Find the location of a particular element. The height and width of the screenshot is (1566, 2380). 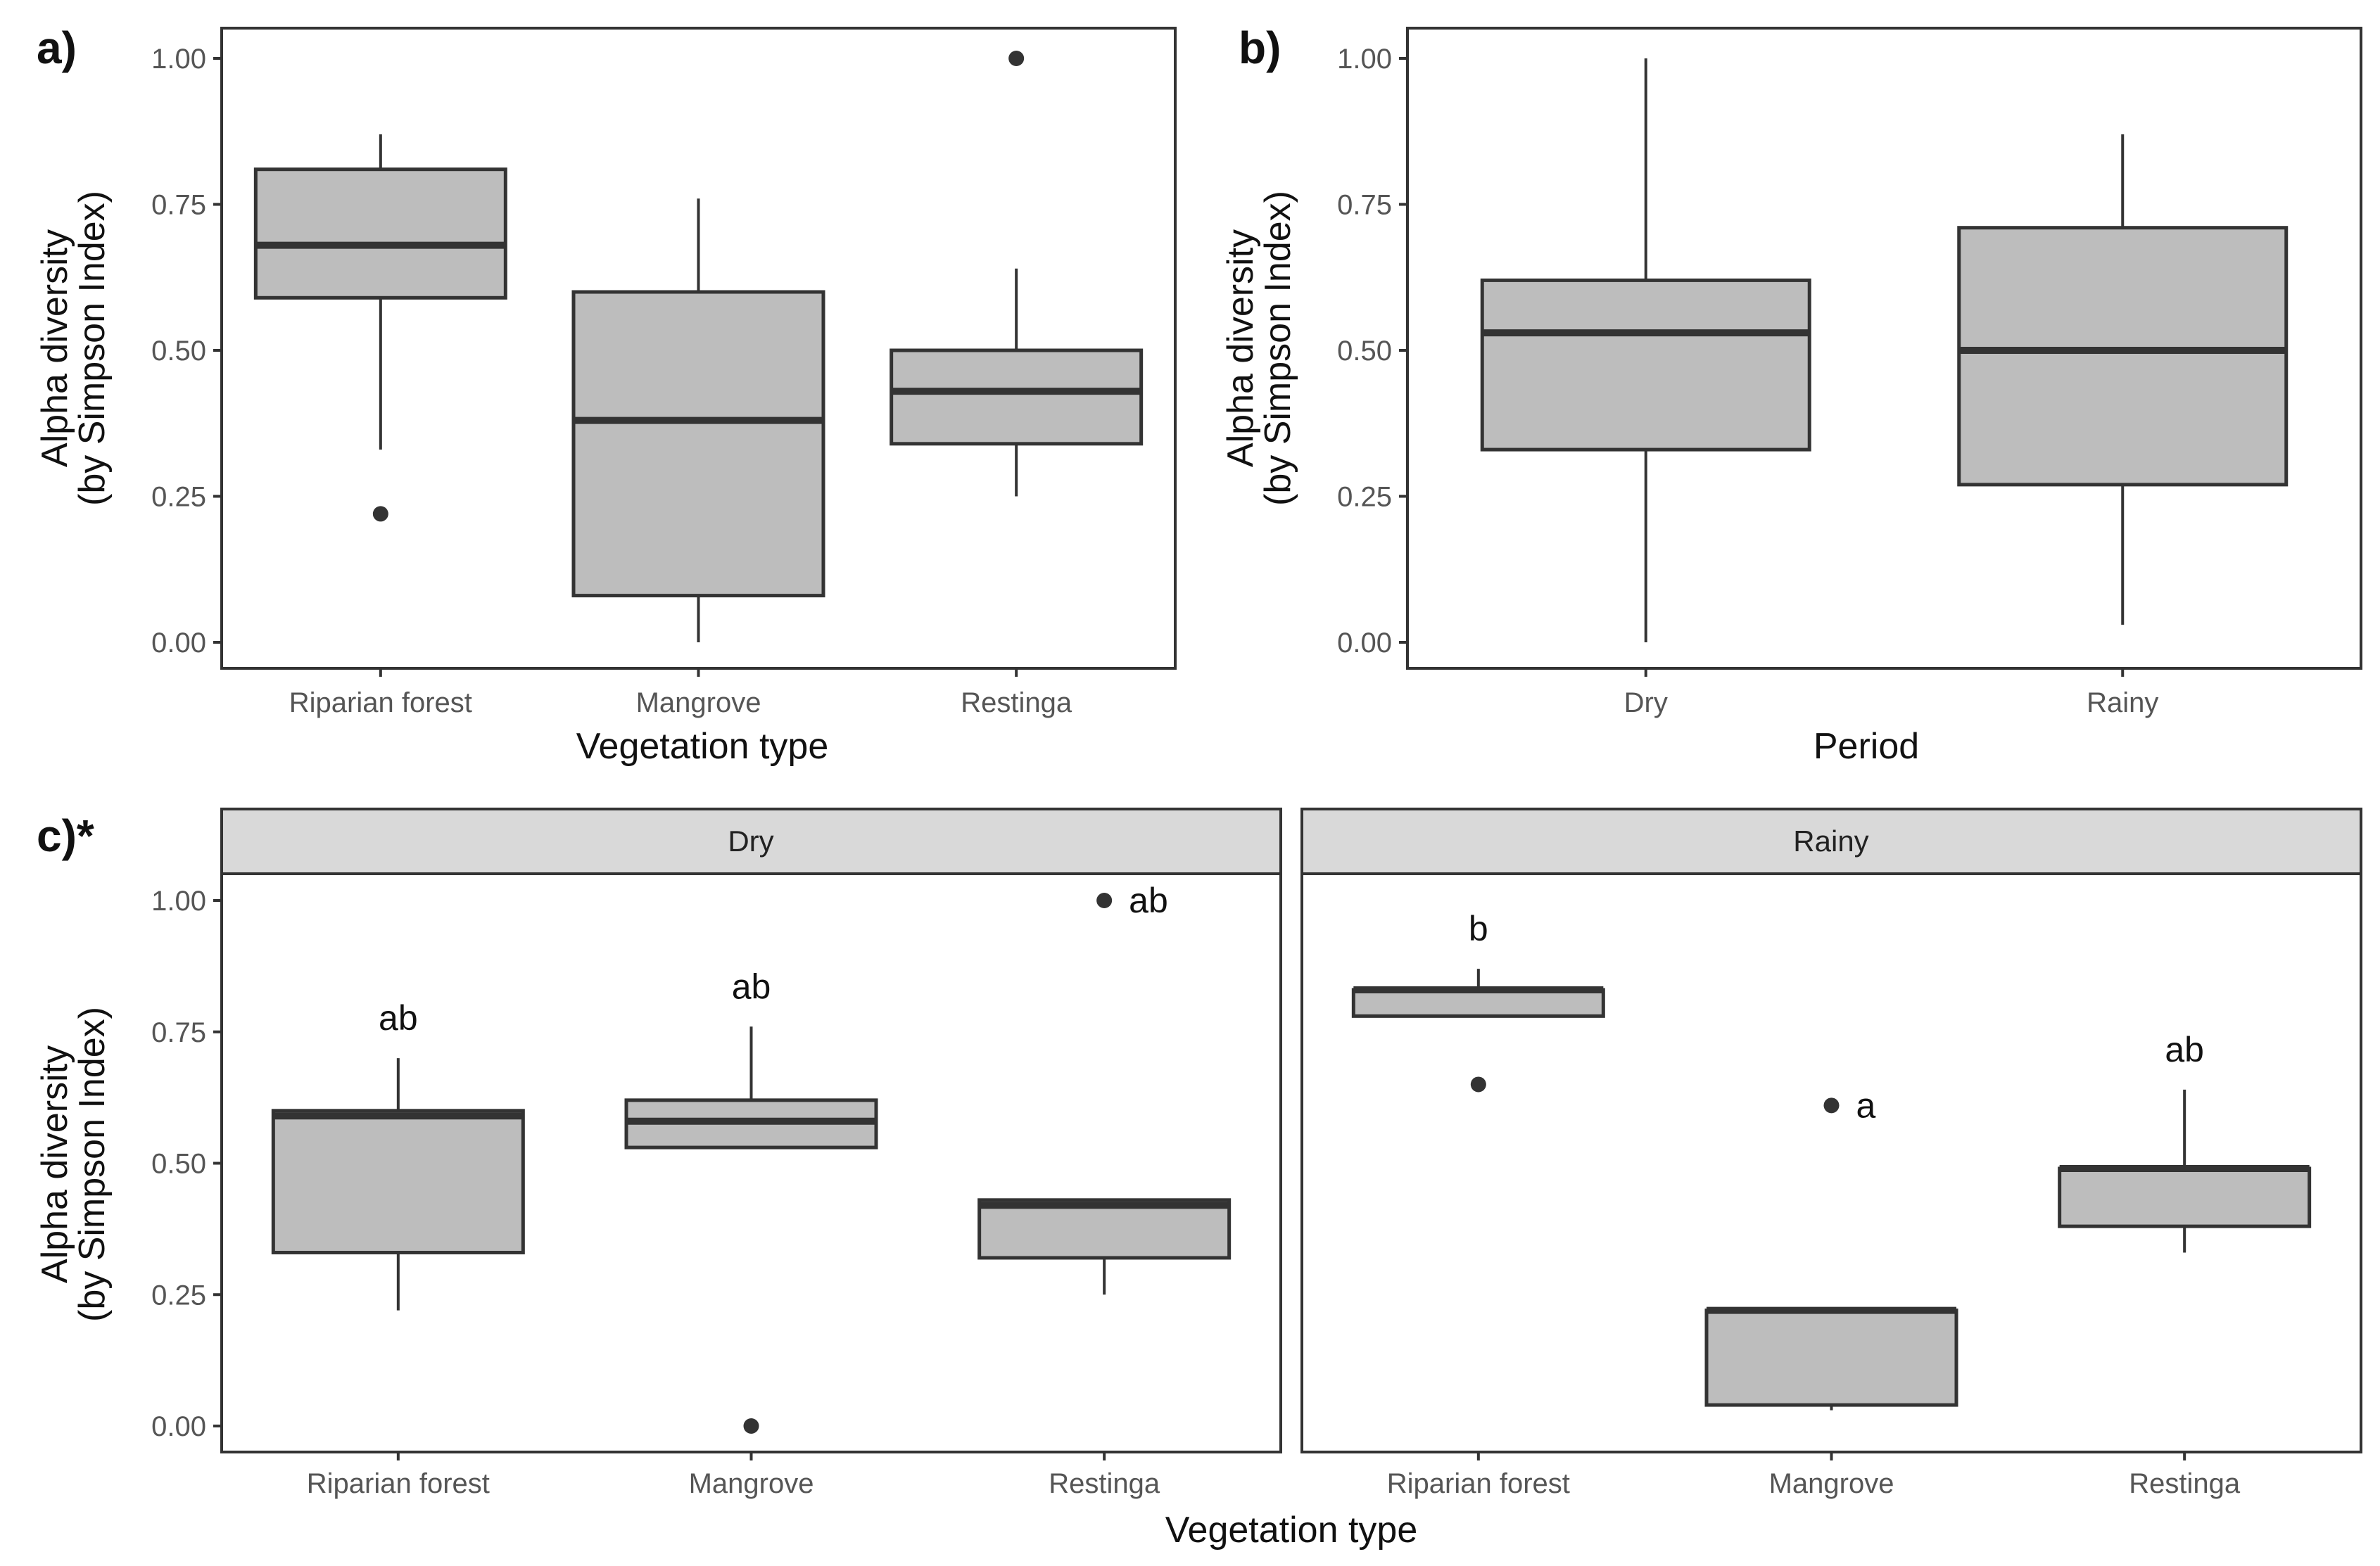

panel-a-riparian-forest-xtick-label: Riparian forest is located at coordinates (380, 702).